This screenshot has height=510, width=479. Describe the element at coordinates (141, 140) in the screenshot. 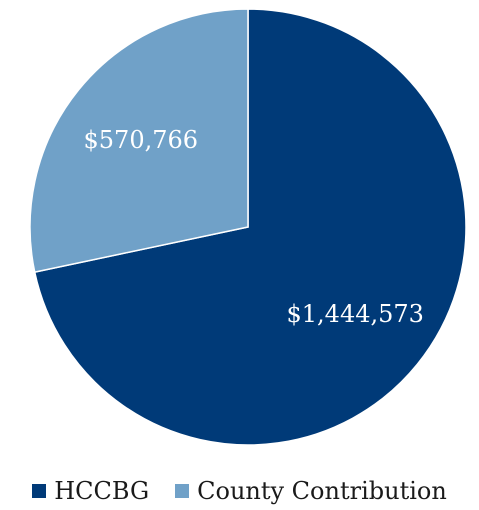

I see `slice-label-county-contribution: $570,766` at that location.